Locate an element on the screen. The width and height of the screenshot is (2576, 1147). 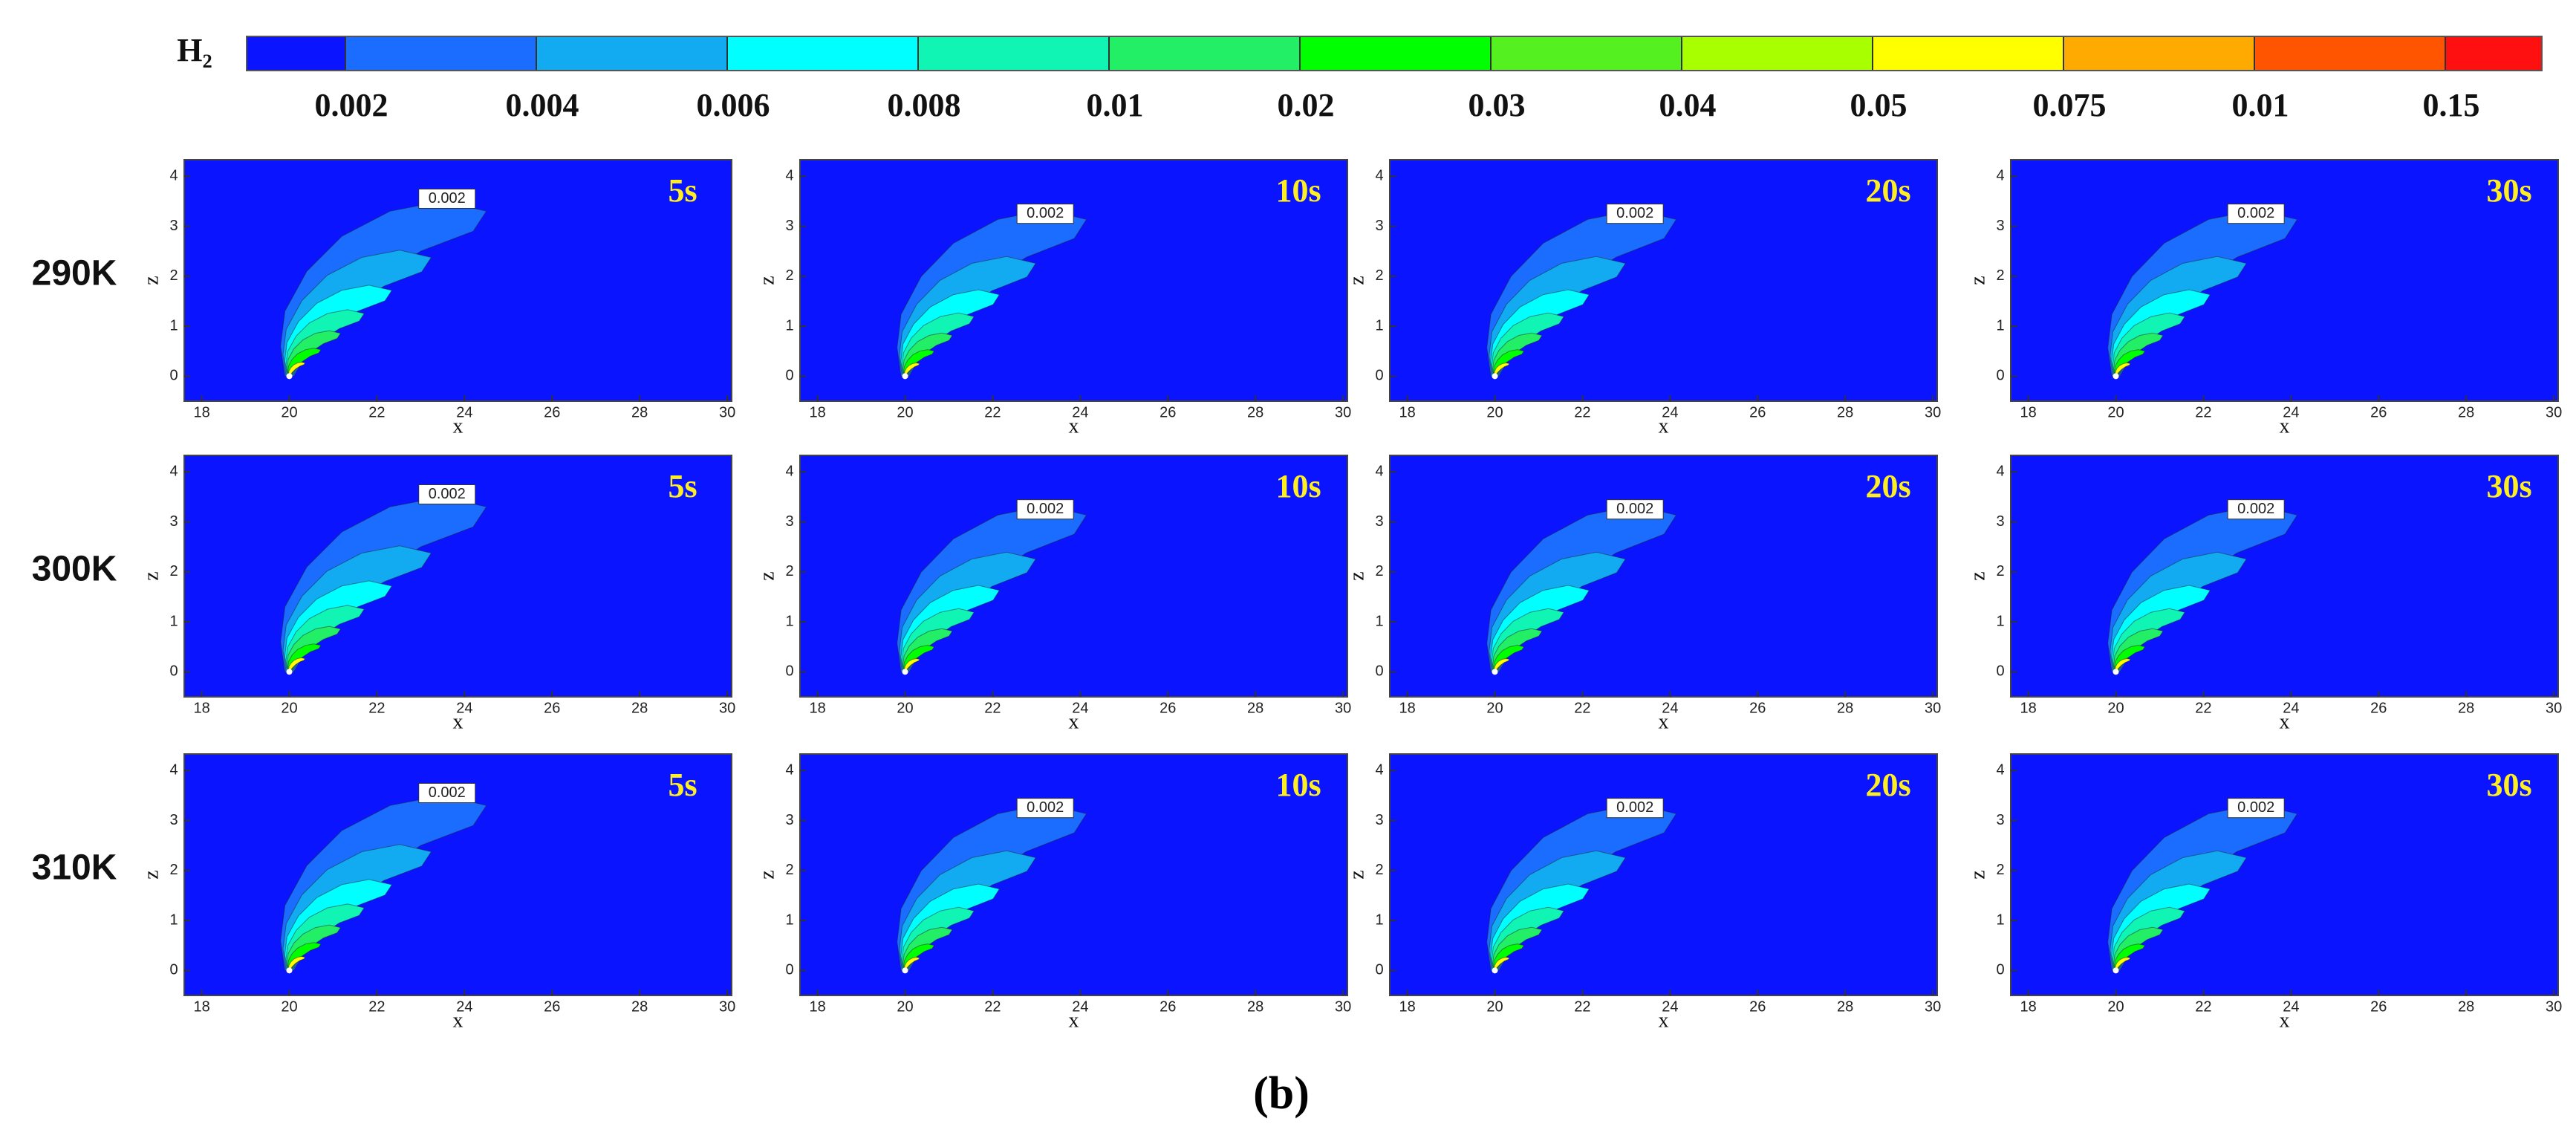
colorbar-tick-label: 0.004 is located at coordinates (542, 105).